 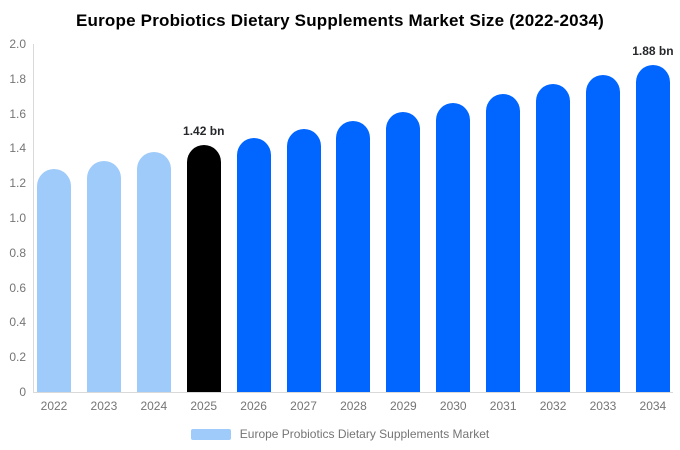 I want to click on bar-column-2031: 2031, so click(x=503, y=228).